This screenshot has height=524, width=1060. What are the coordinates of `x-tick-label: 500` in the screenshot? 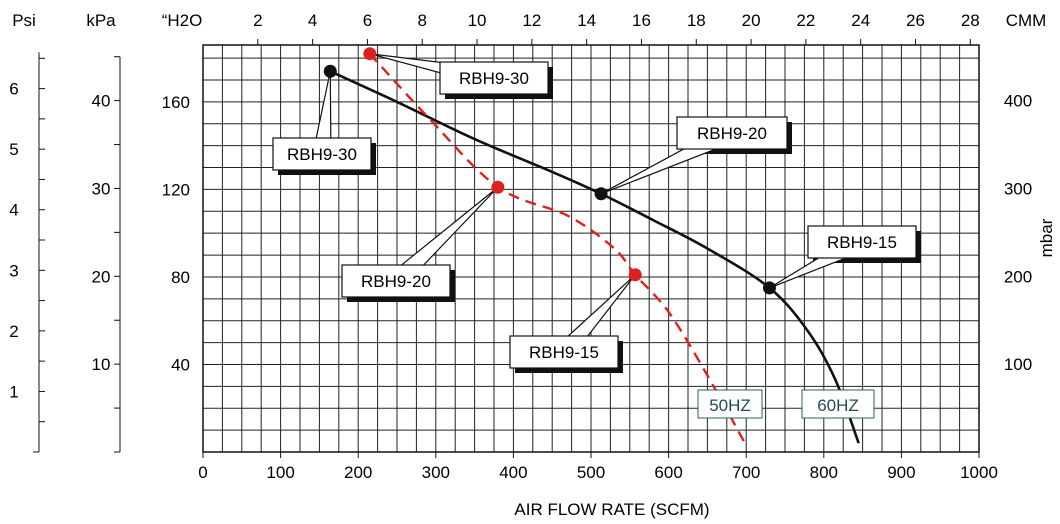 It's located at (591, 472).